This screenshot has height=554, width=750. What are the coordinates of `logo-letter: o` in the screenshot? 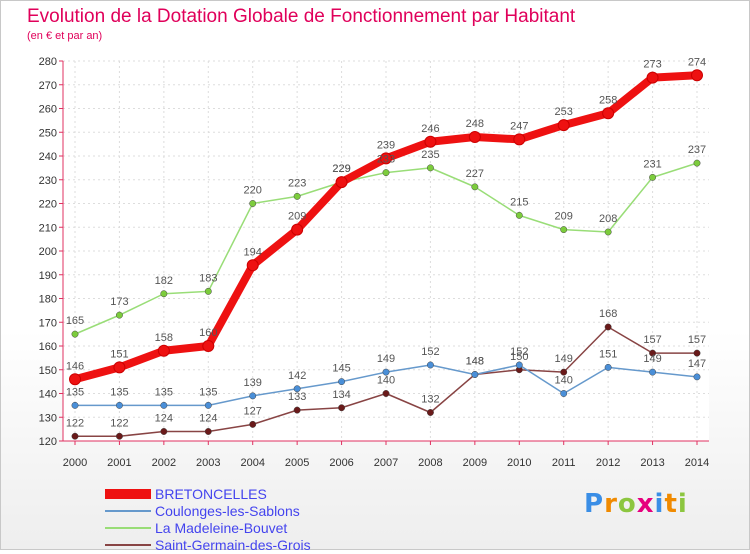 It's located at (627, 504).